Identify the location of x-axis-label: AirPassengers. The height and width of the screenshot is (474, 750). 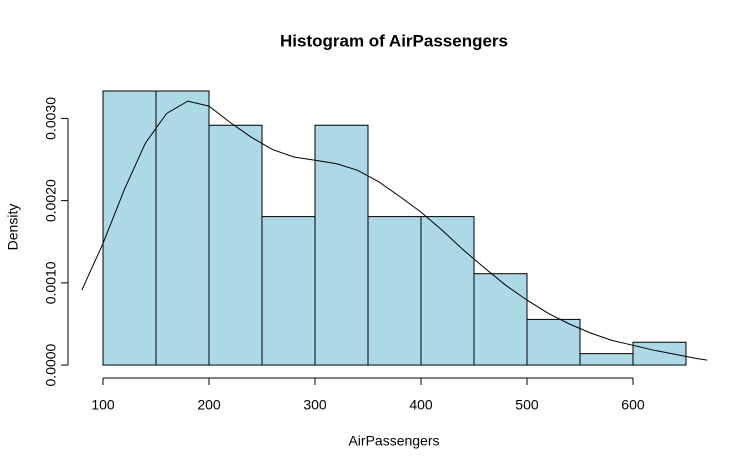
(393, 441).